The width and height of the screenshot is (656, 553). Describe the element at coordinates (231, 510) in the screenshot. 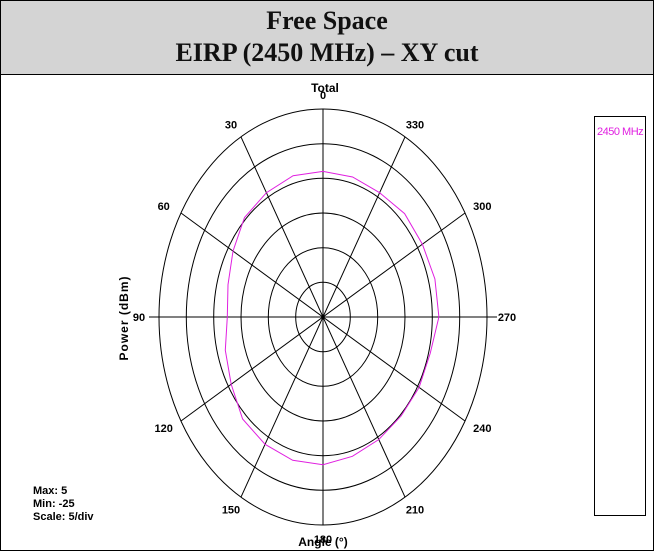

I see `angle-tick-label: 150` at that location.